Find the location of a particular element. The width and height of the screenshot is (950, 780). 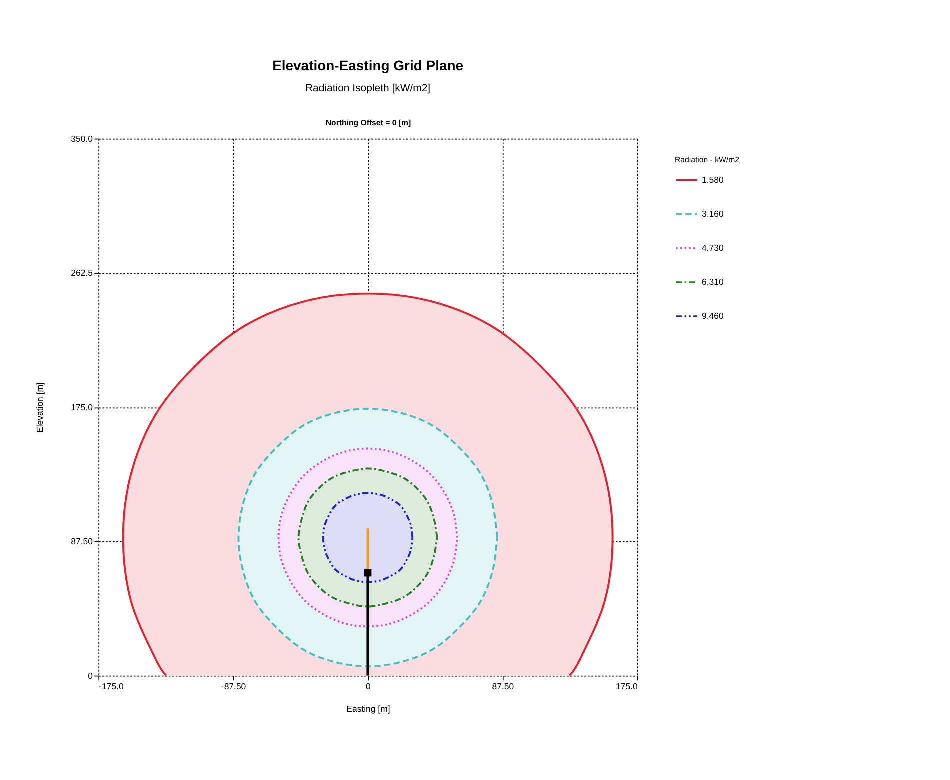

x-tick-label: -87.50 is located at coordinates (233, 686).